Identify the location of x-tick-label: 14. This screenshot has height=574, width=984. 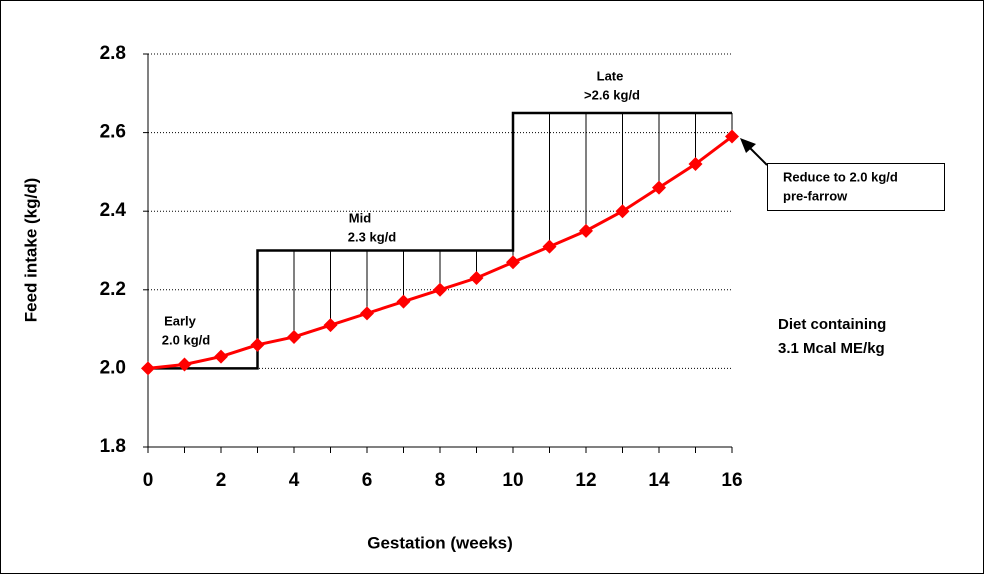
(659, 480).